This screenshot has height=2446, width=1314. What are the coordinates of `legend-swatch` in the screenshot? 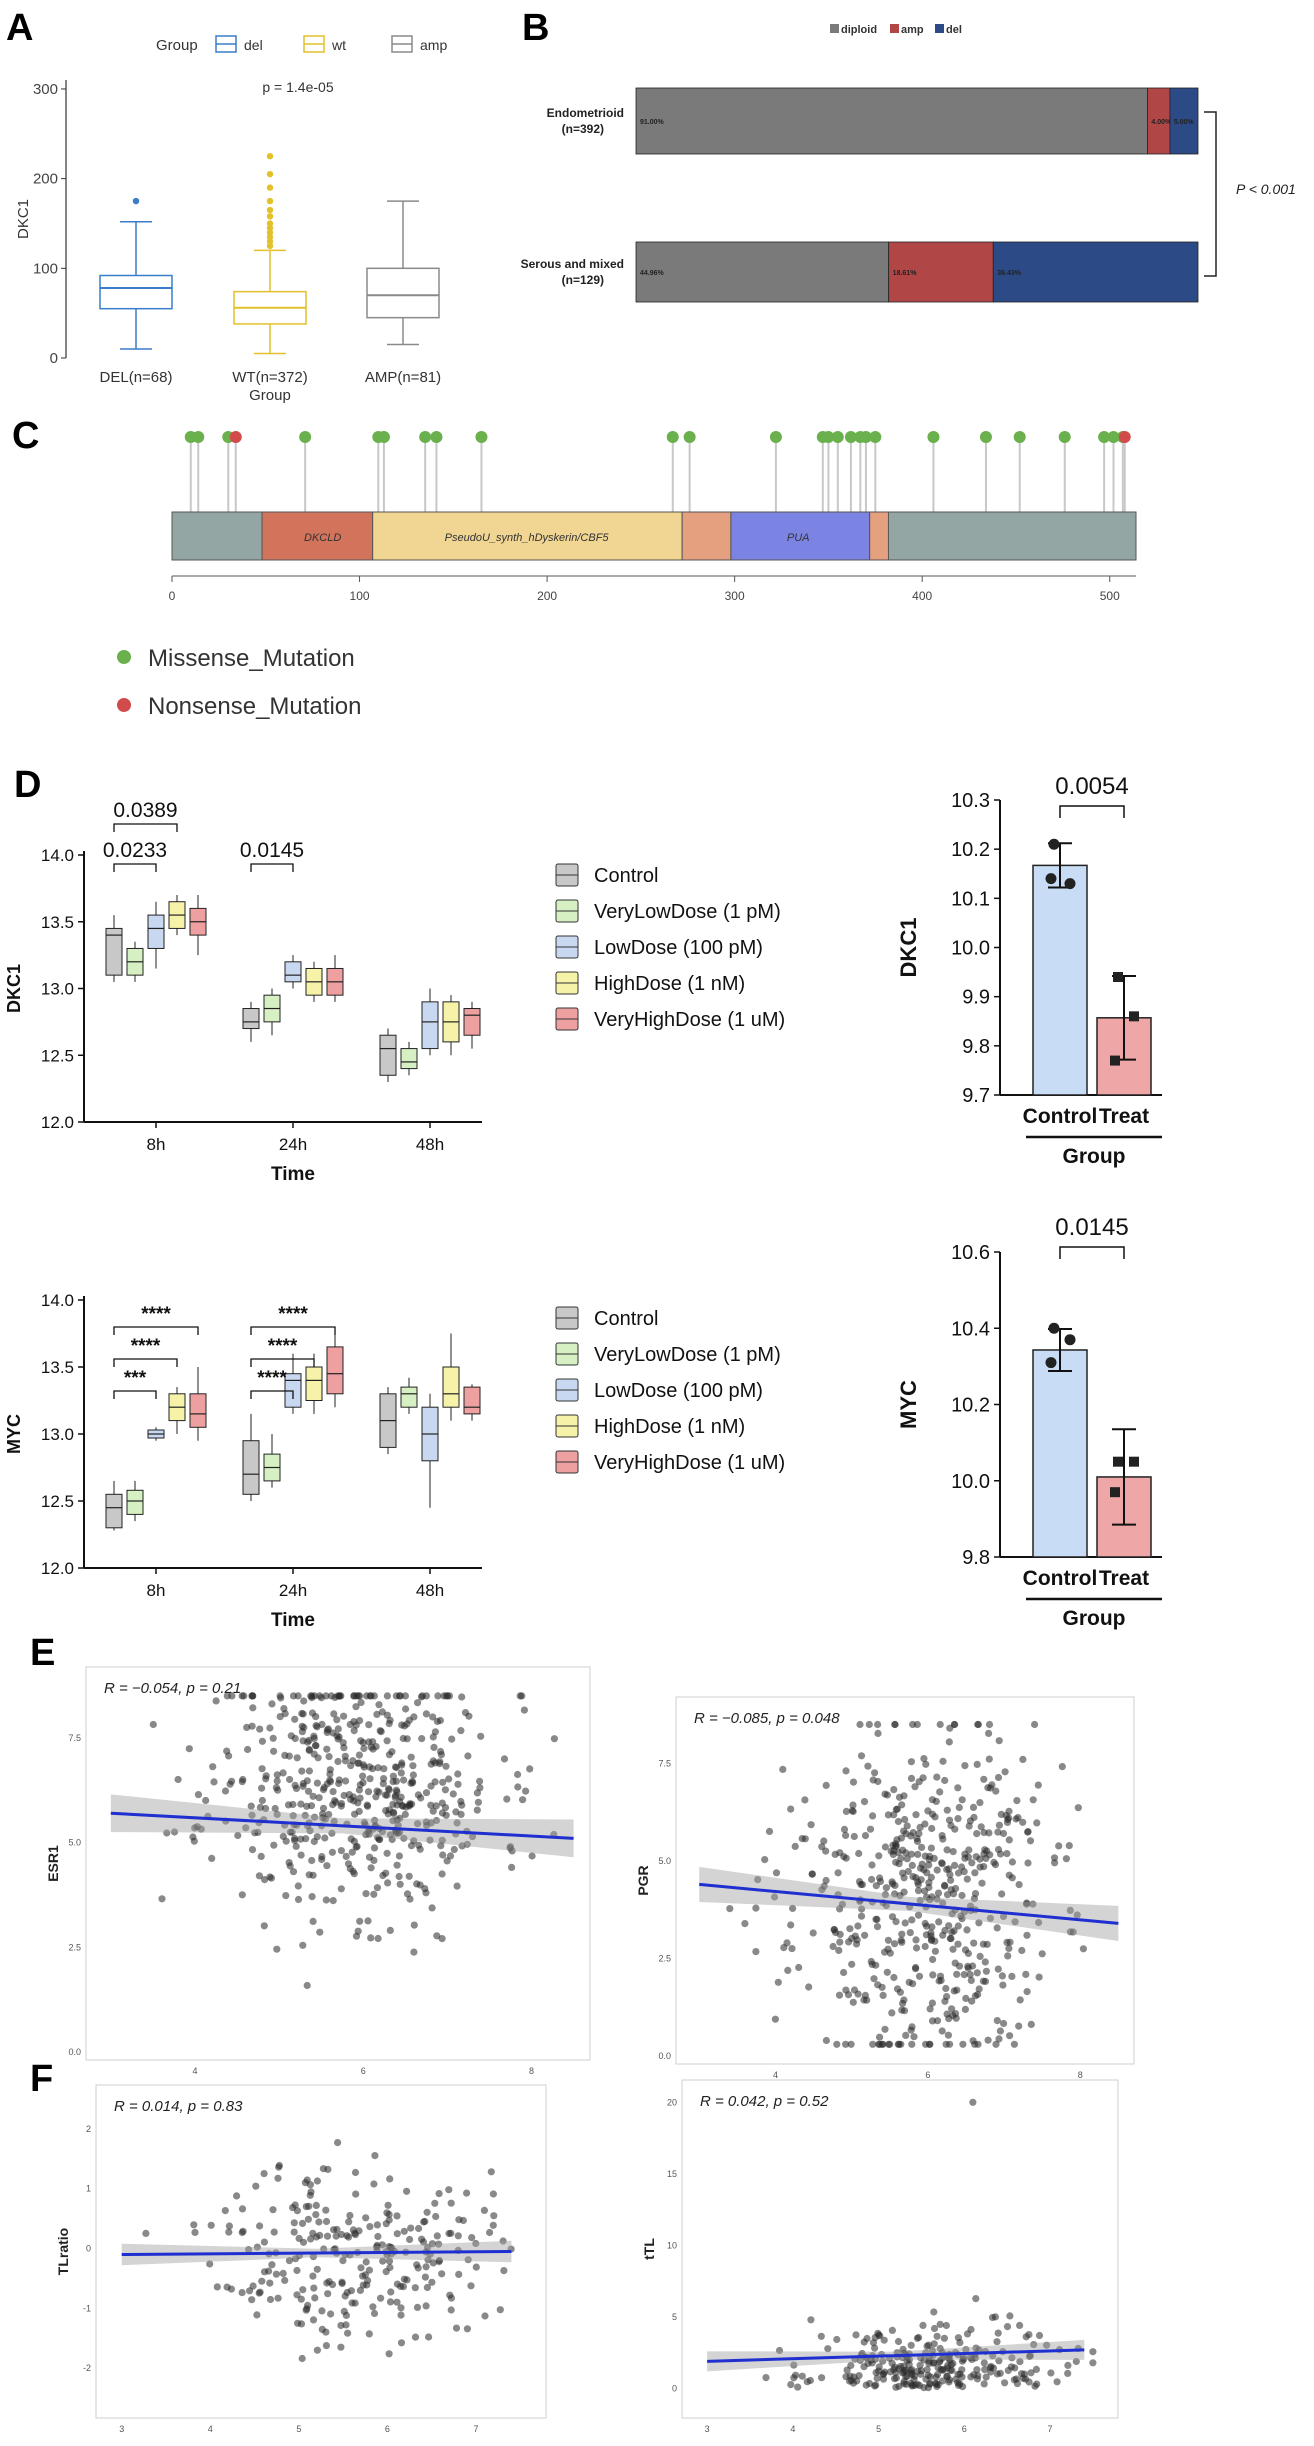 It's located at (939, 28).